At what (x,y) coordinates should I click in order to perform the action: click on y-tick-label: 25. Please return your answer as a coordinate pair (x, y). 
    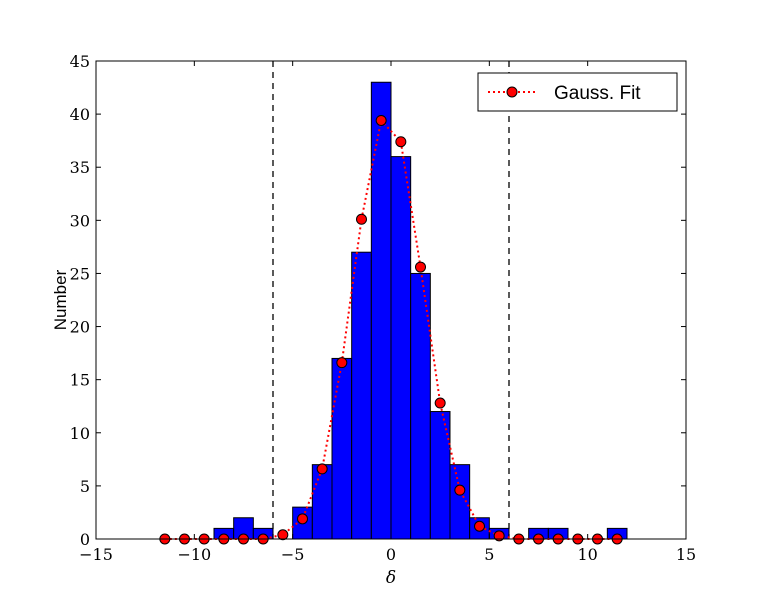
    Looking at the image, I should click on (80, 273).